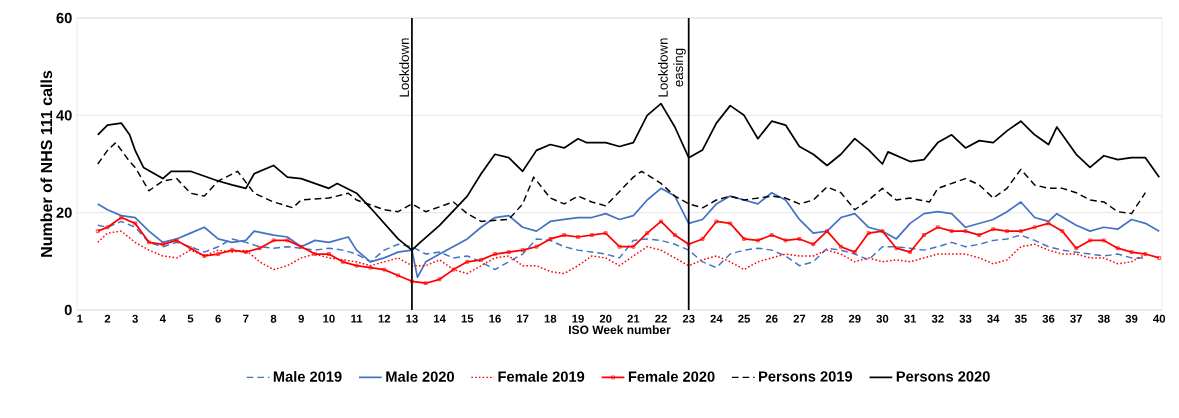  I want to click on legend-label: Female 2019, so click(541, 376).